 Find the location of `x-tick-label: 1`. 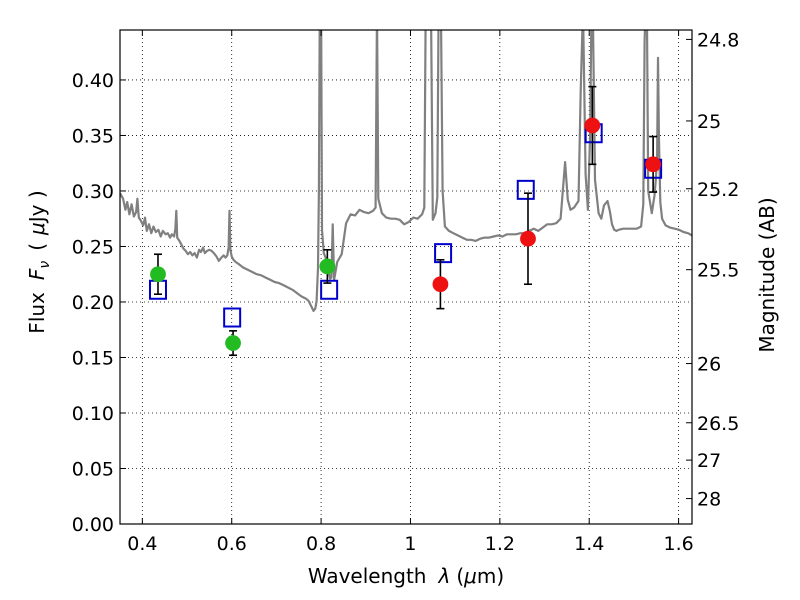

x-tick-label: 1 is located at coordinates (410, 544).